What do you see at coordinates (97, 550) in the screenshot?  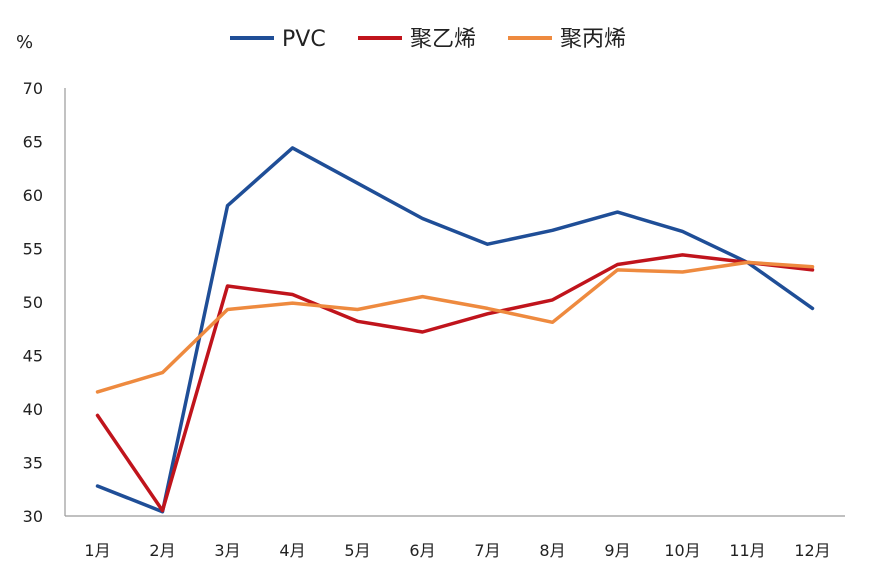 I see `x-tick-label: 1月` at bounding box center [97, 550].